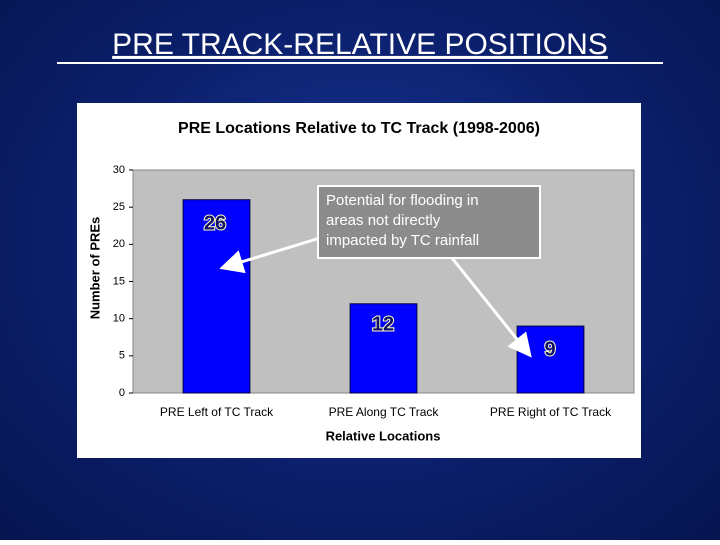  What do you see at coordinates (119, 319) in the screenshot?
I see `y-tick-label: 10` at bounding box center [119, 319].